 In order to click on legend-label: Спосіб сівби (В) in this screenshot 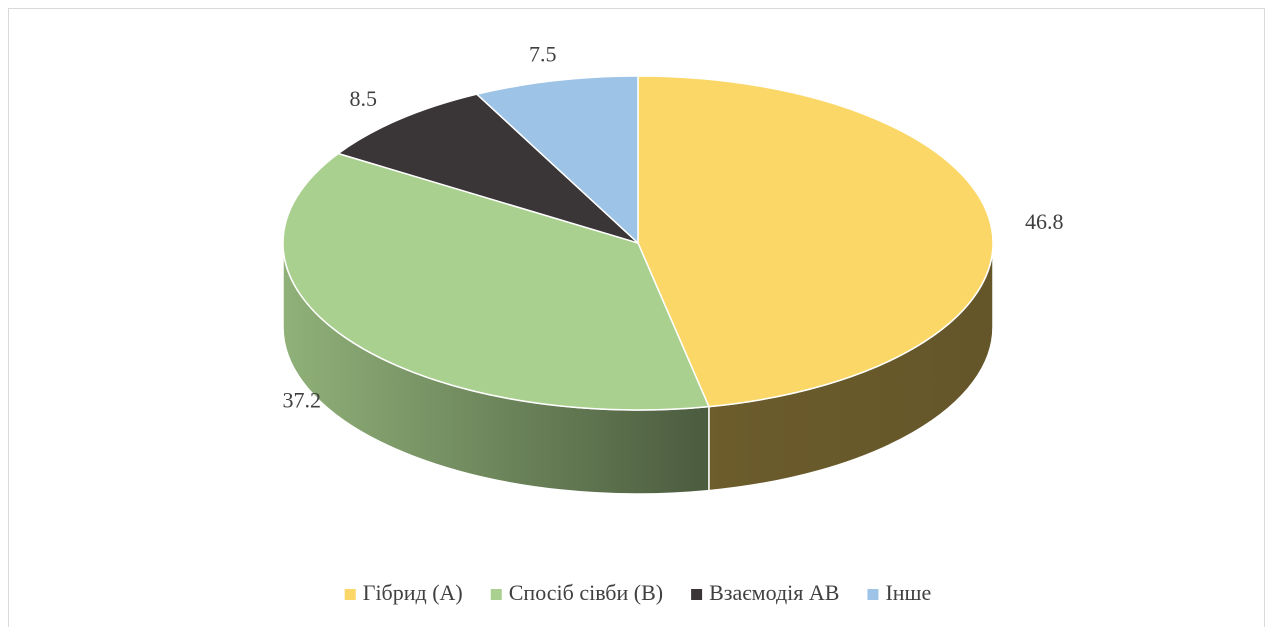, I will do `click(586, 592)`.